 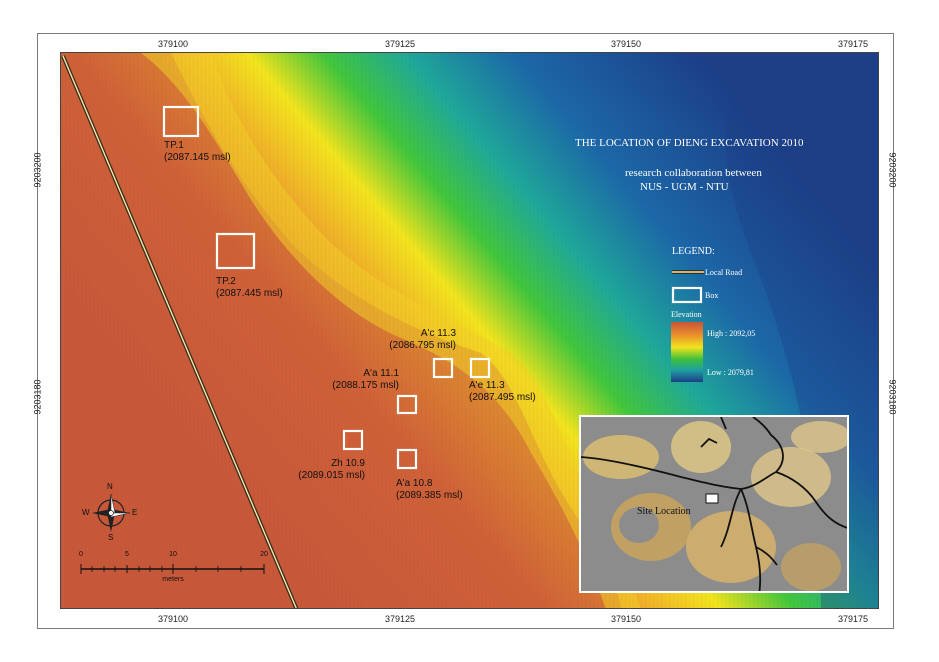 What do you see at coordinates (724, 272) in the screenshot?
I see `legend-road-label: Local Road` at bounding box center [724, 272].